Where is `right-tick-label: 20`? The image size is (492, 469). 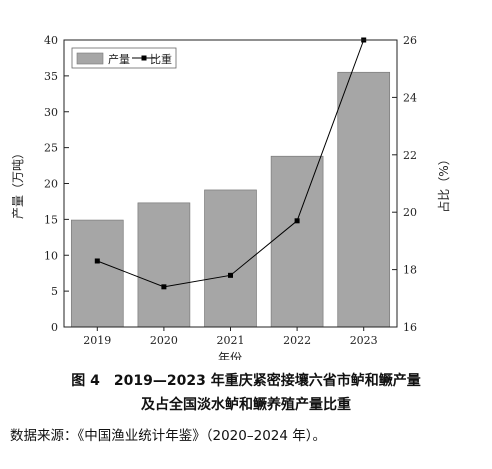 right-tick-label: 20 is located at coordinates (410, 212).